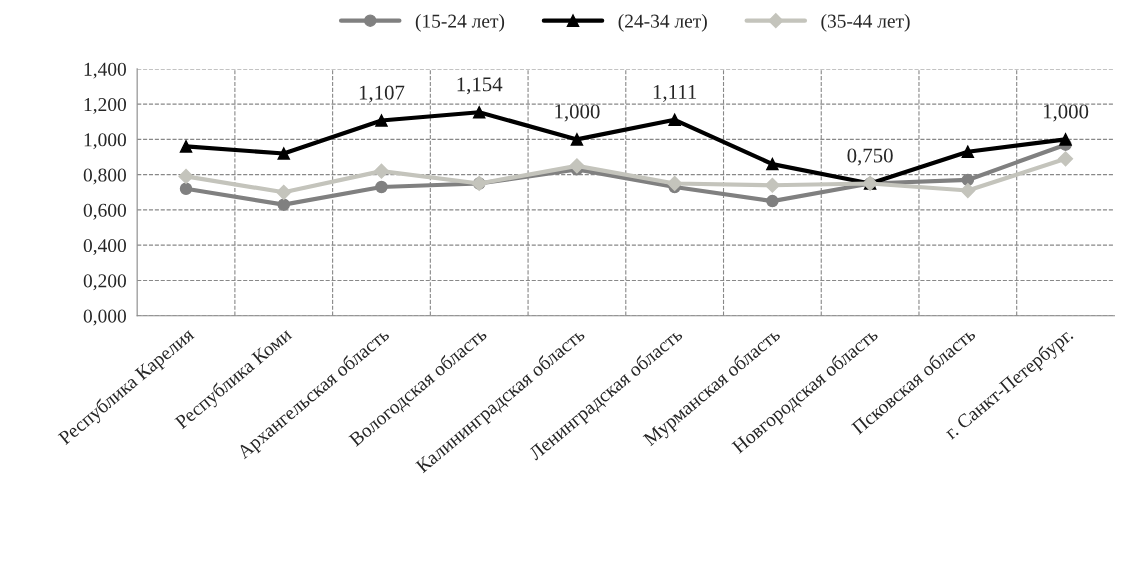  Describe the element at coordinates (382, 94) in the screenshot. I see `data-label: 1,107` at that location.